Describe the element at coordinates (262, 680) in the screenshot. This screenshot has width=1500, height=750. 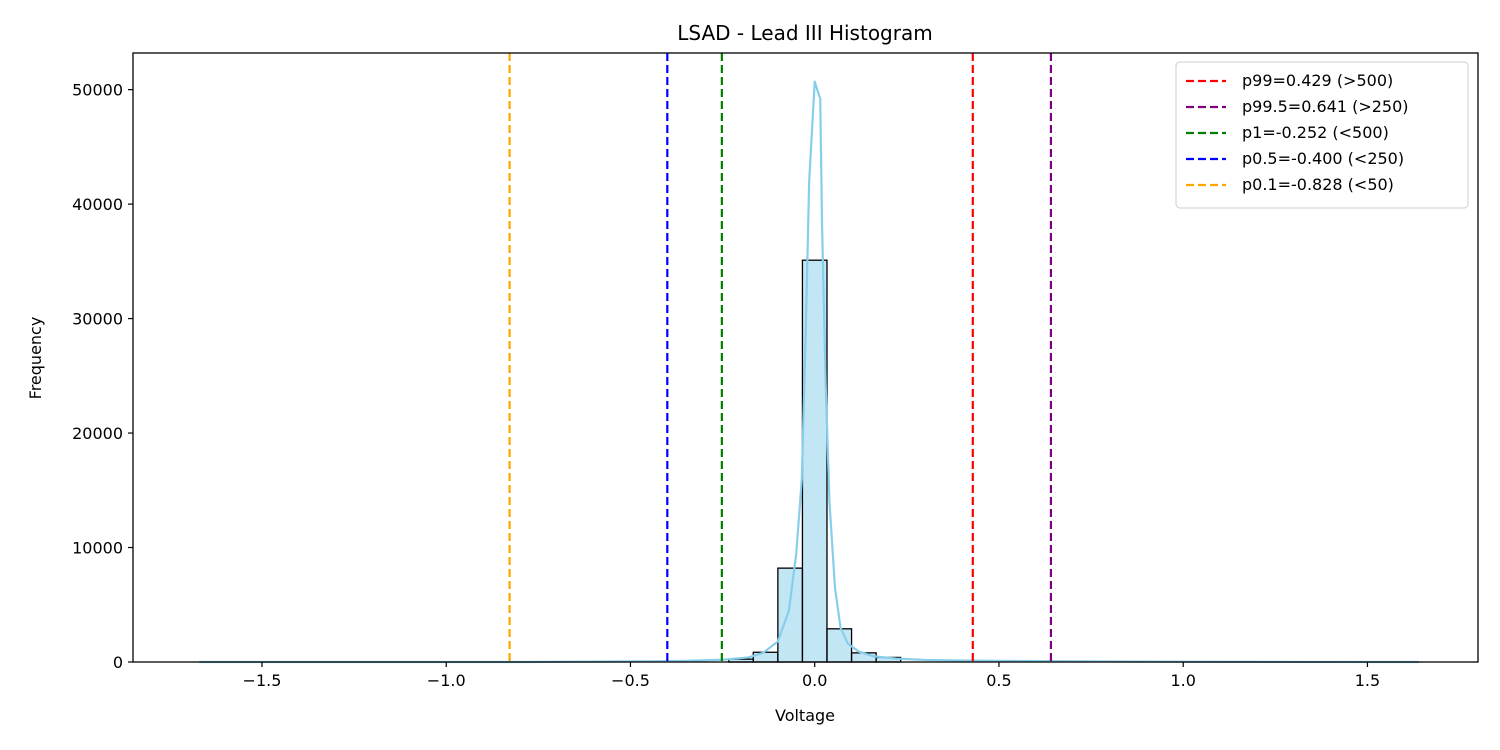
I see `x-tick-label-0: −1.5` at that location.